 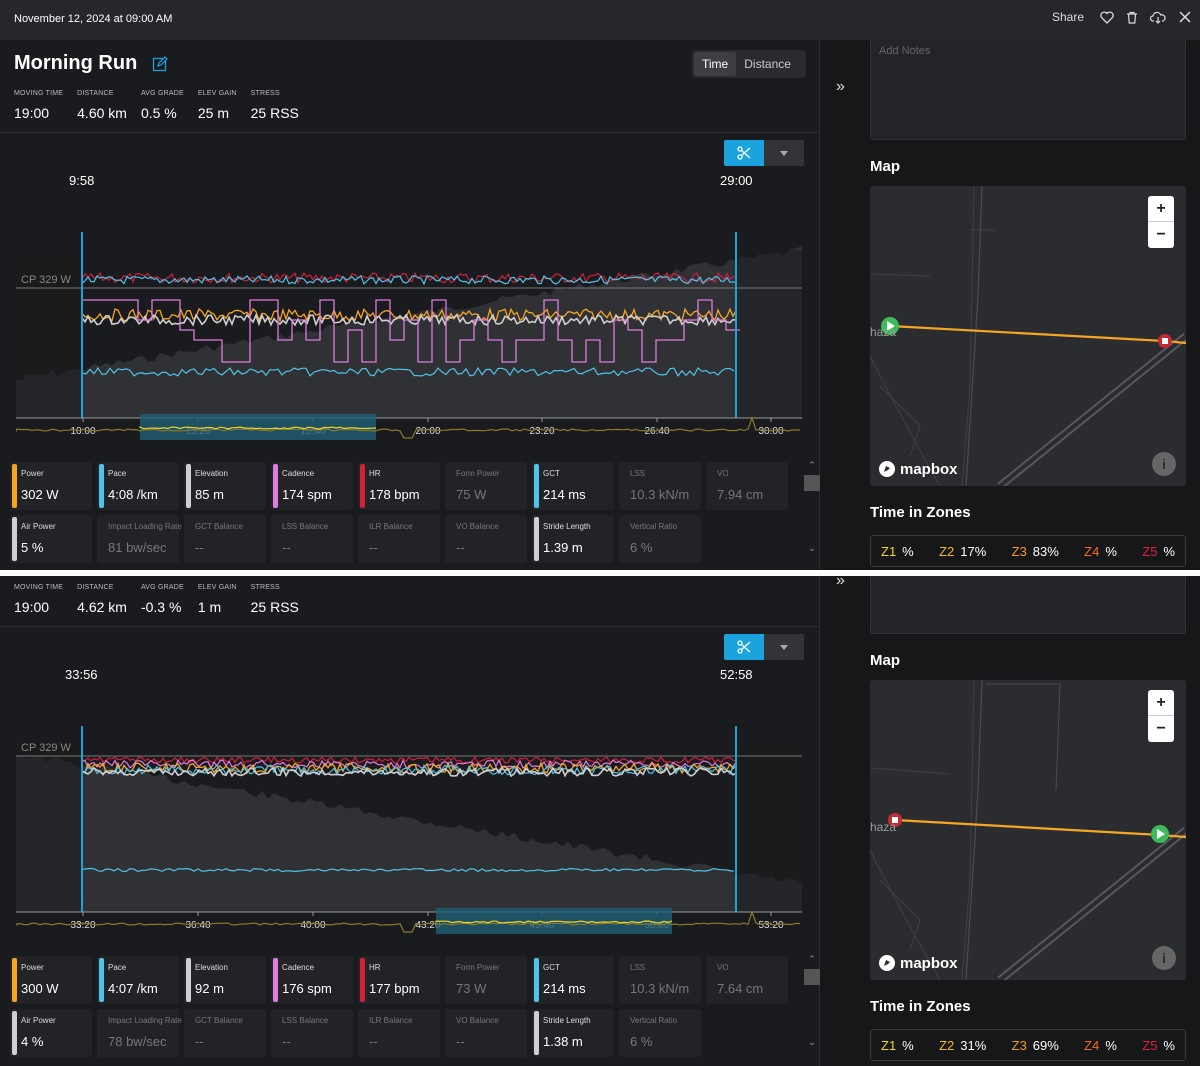 What do you see at coordinates (137, 1041) in the screenshot?
I see `metric-value: 78 bw/sec` at bounding box center [137, 1041].